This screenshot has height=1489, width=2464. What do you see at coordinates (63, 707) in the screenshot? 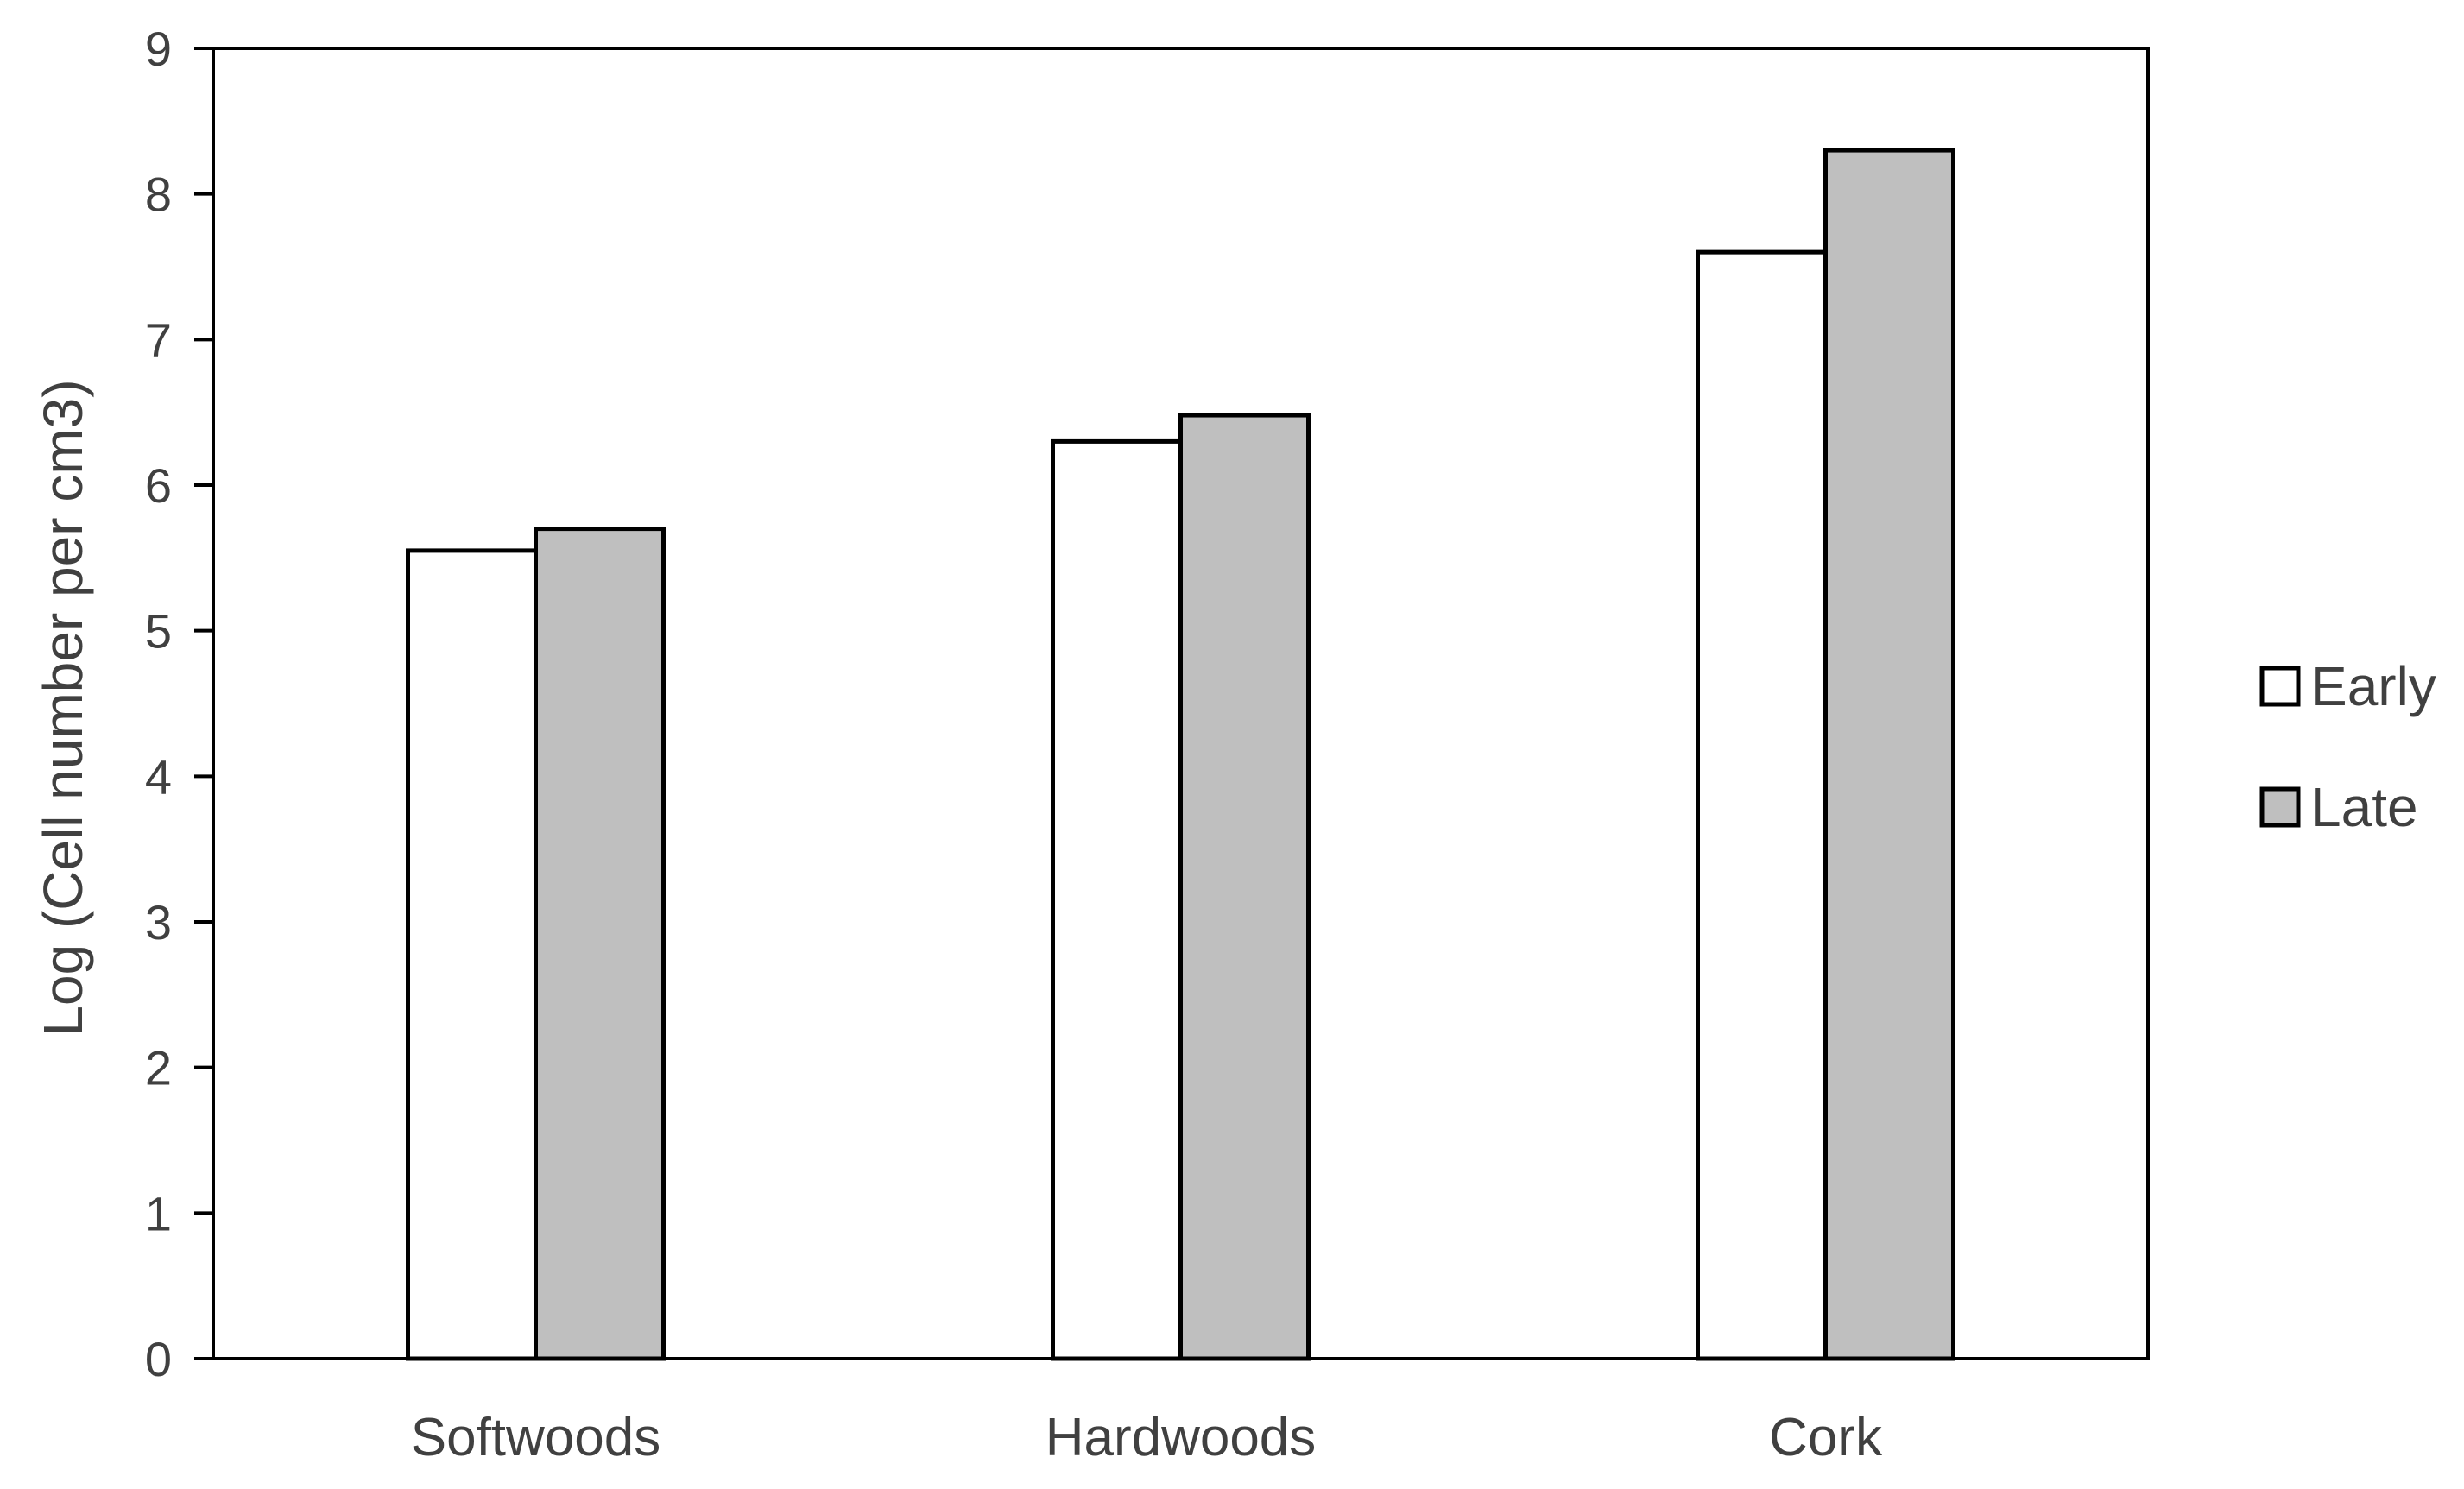
I see `y-axis-title: Log (Cell number per cm3)` at bounding box center [63, 707].